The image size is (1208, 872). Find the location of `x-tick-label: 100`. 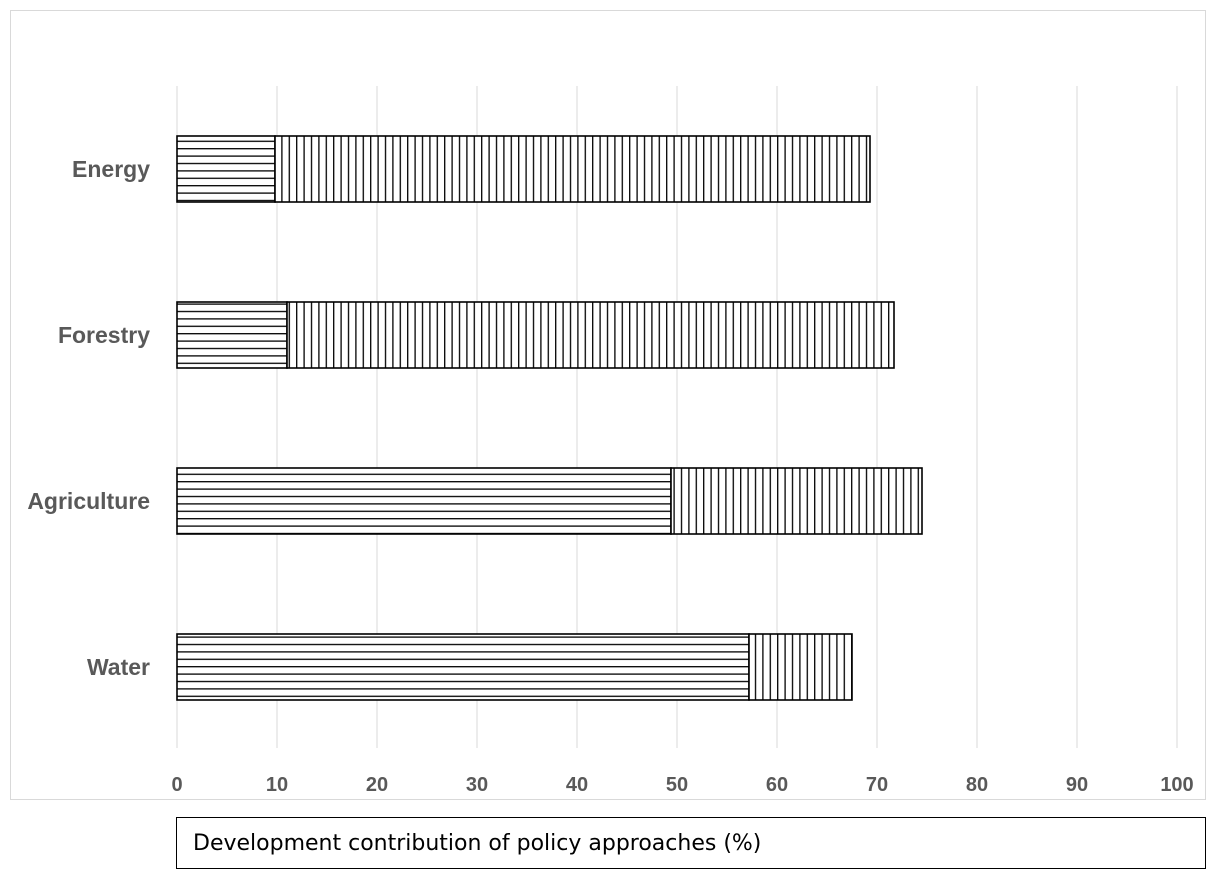

x-tick-label: 100 is located at coordinates (1176, 785).